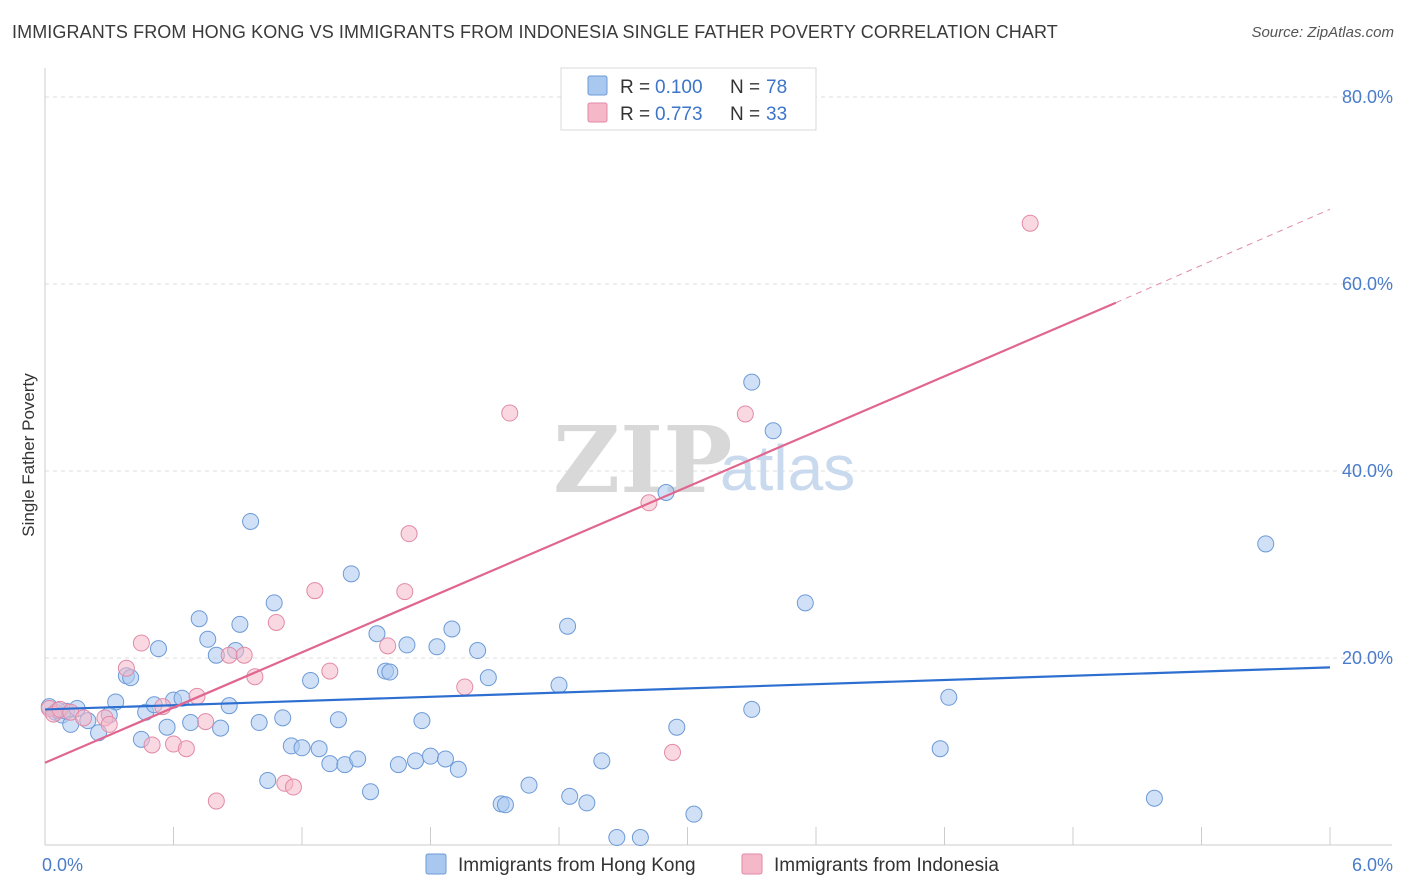  I want to click on legend-n-label-indonesia: N =, so click(745, 114).